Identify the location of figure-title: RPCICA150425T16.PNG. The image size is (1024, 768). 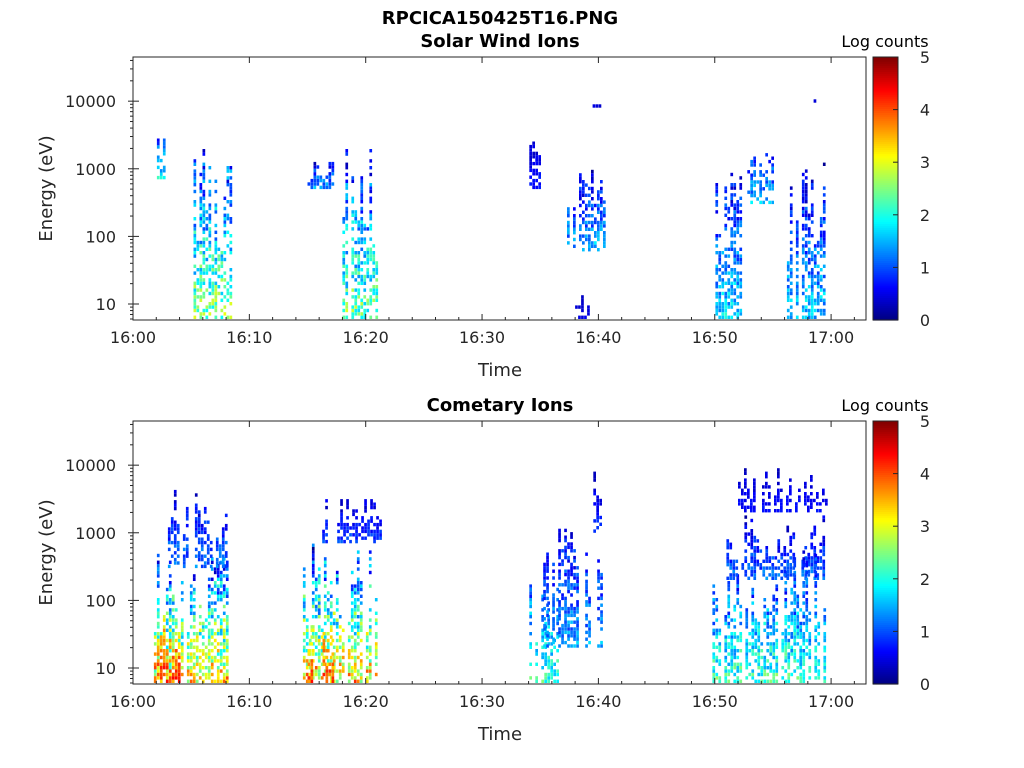
(500, 18).